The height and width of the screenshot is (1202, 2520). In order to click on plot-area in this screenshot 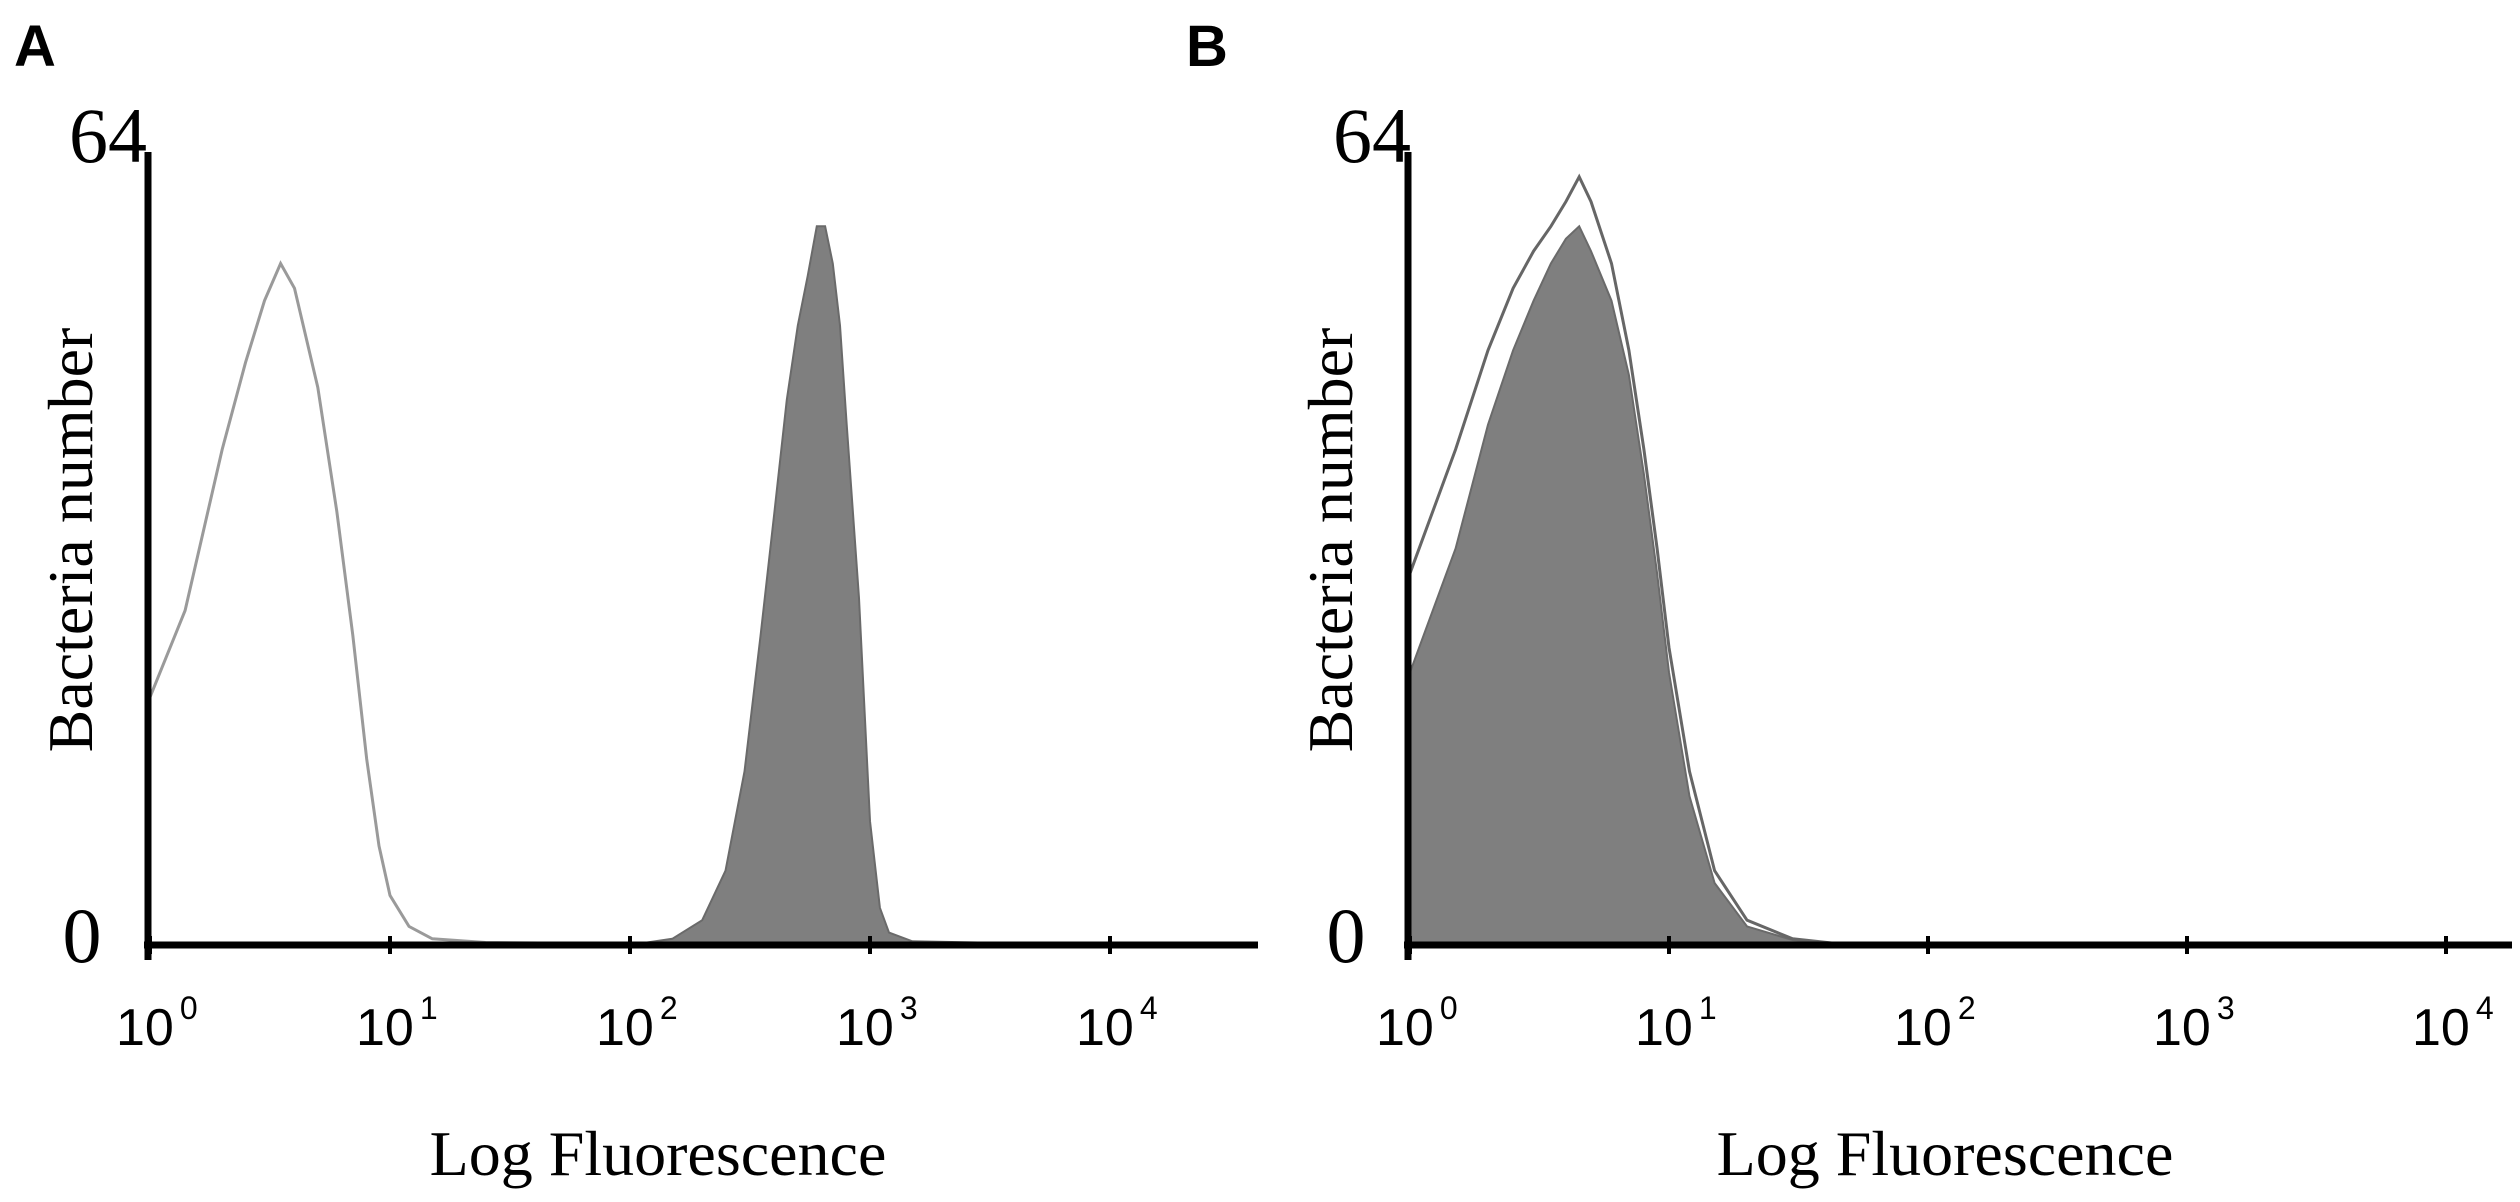, I will do `click(1629, 560)`.